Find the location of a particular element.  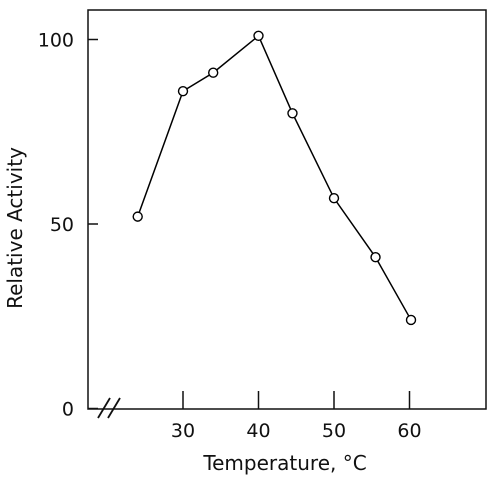

x-axis-ticks is located at coordinates (296, 400).